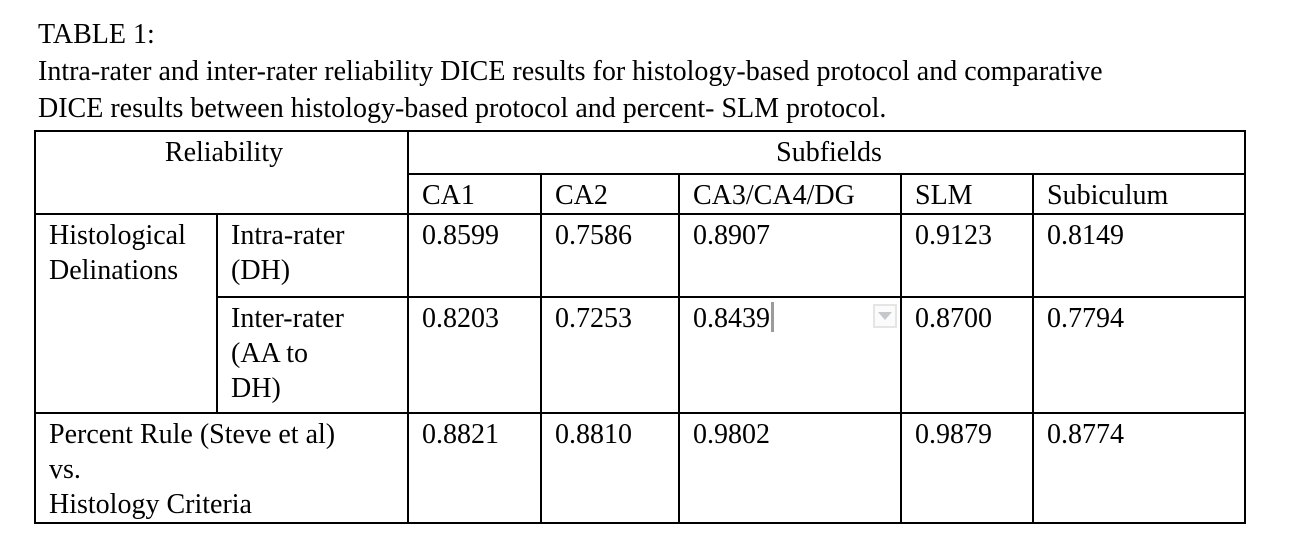 This screenshot has height=558, width=1300. Describe the element at coordinates (1085, 318) in the screenshot. I see `value-inter-subiculum: 0.7794` at that location.